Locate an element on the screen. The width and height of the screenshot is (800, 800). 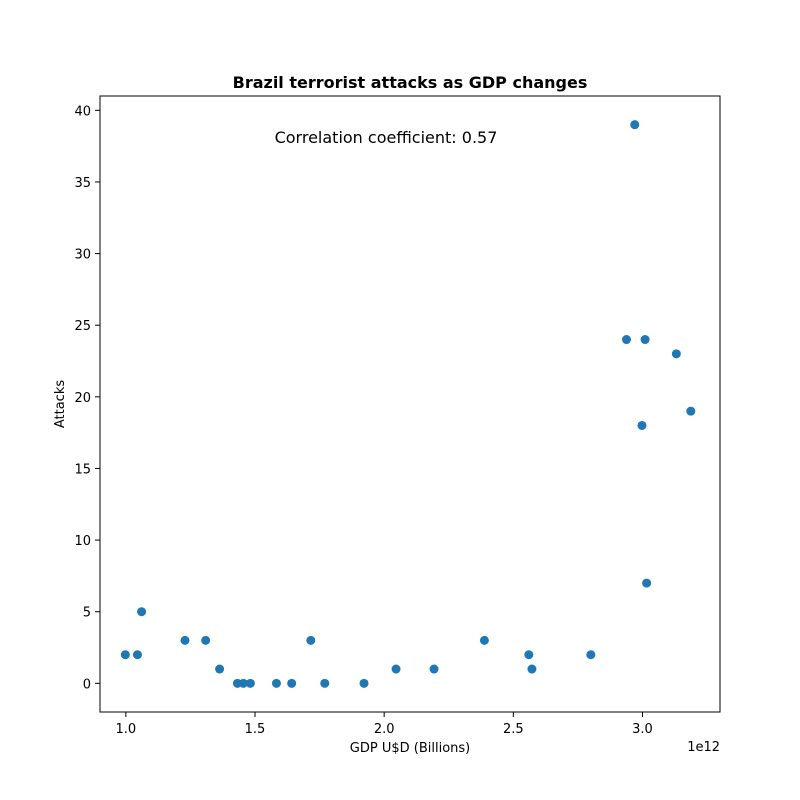
chart-title: Brazil terrorist attacks as GDP changes is located at coordinates (410, 82).